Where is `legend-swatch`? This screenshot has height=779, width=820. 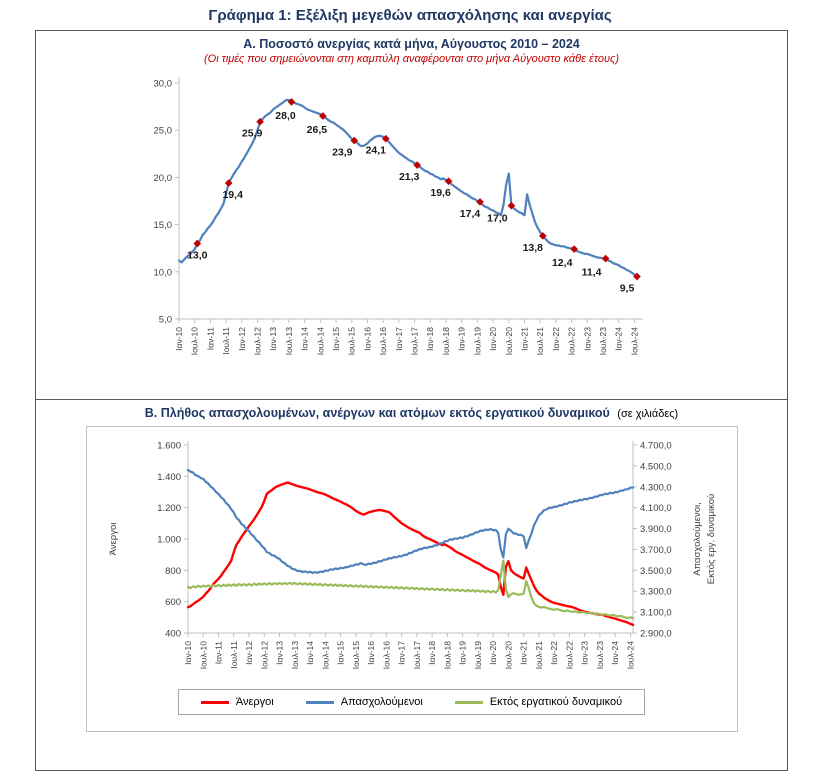
legend-swatch is located at coordinates (214, 702).